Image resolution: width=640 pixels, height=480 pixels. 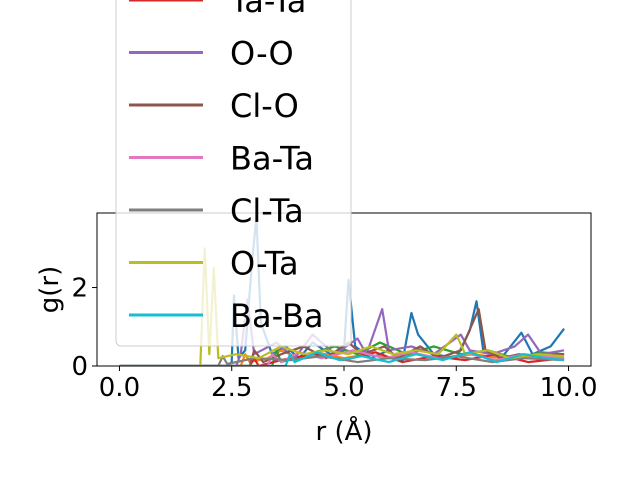 I want to click on legend-entry: O-O, so click(x=211, y=54).